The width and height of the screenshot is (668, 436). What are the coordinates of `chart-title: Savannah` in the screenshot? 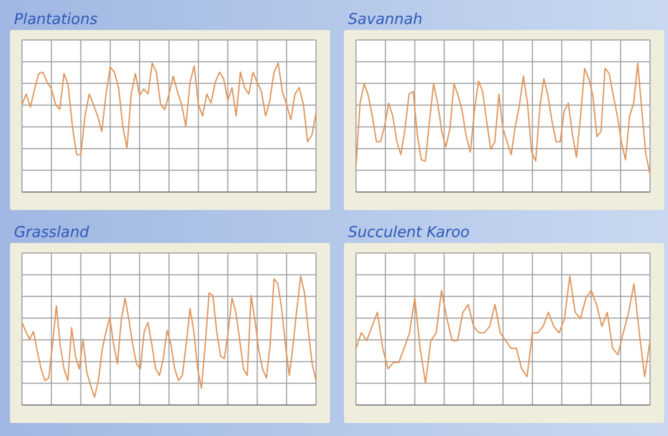 It's located at (385, 19).